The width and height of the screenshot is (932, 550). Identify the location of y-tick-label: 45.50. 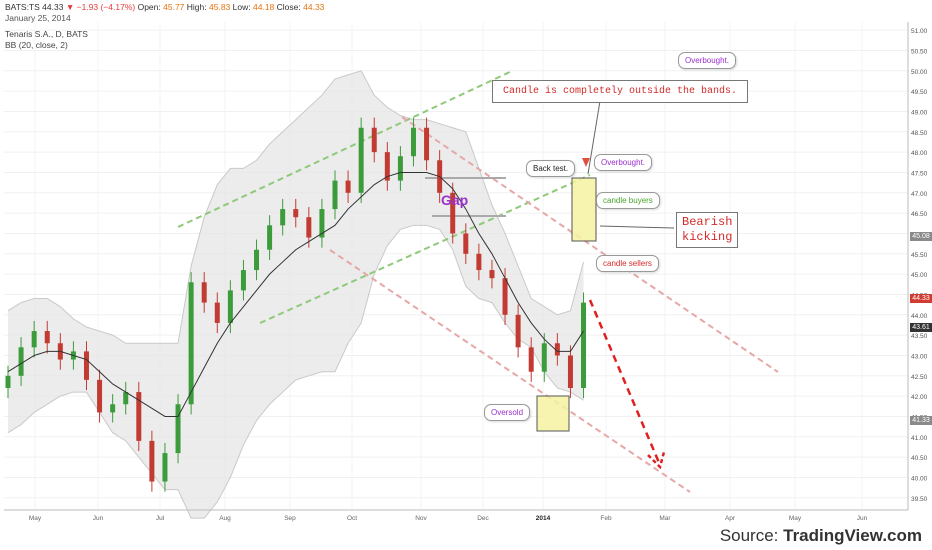
(919, 255).